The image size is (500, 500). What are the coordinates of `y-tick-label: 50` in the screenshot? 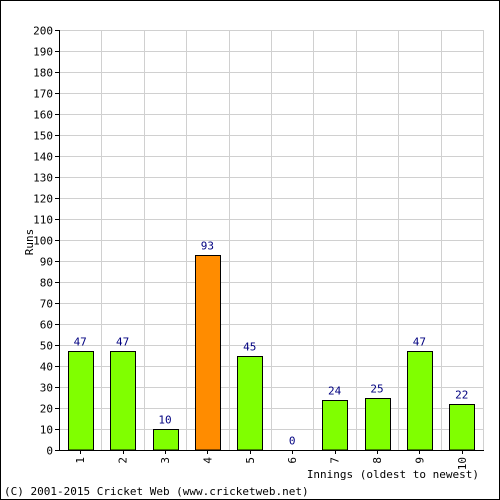 It's located at (46, 346).